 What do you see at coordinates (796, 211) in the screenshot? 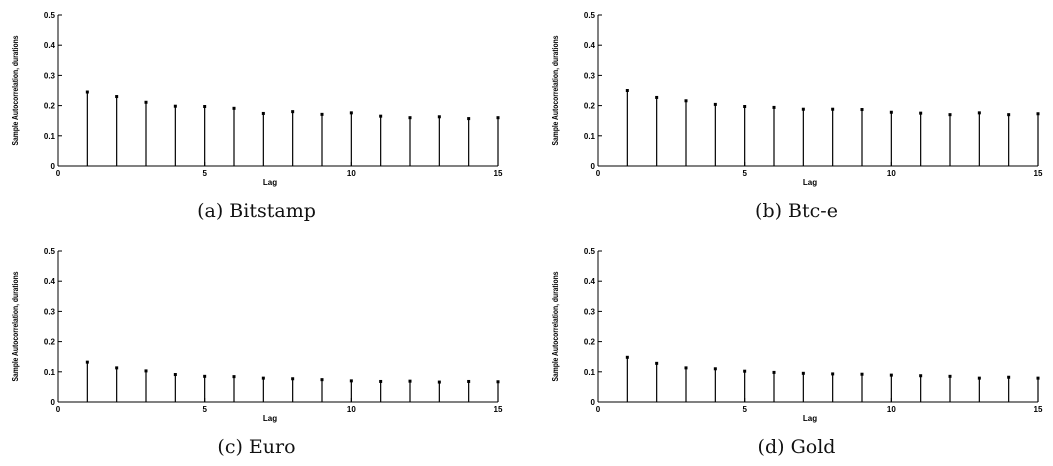
I see `caption-btc-e: (b) Btc-e` at bounding box center [796, 211].